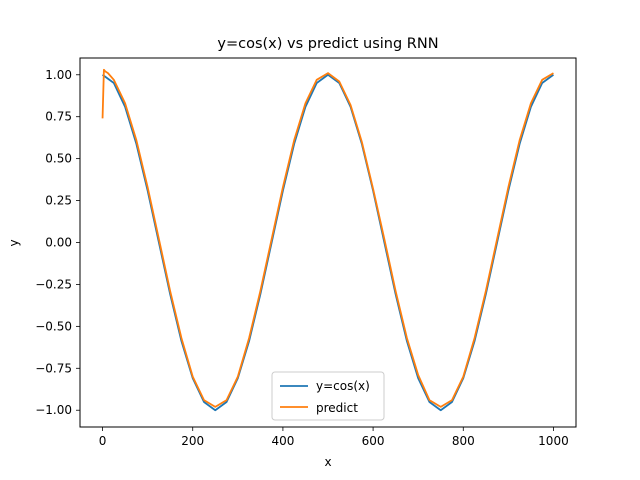  I want to click on y-tick-label: −0.25, so click(53, 284).